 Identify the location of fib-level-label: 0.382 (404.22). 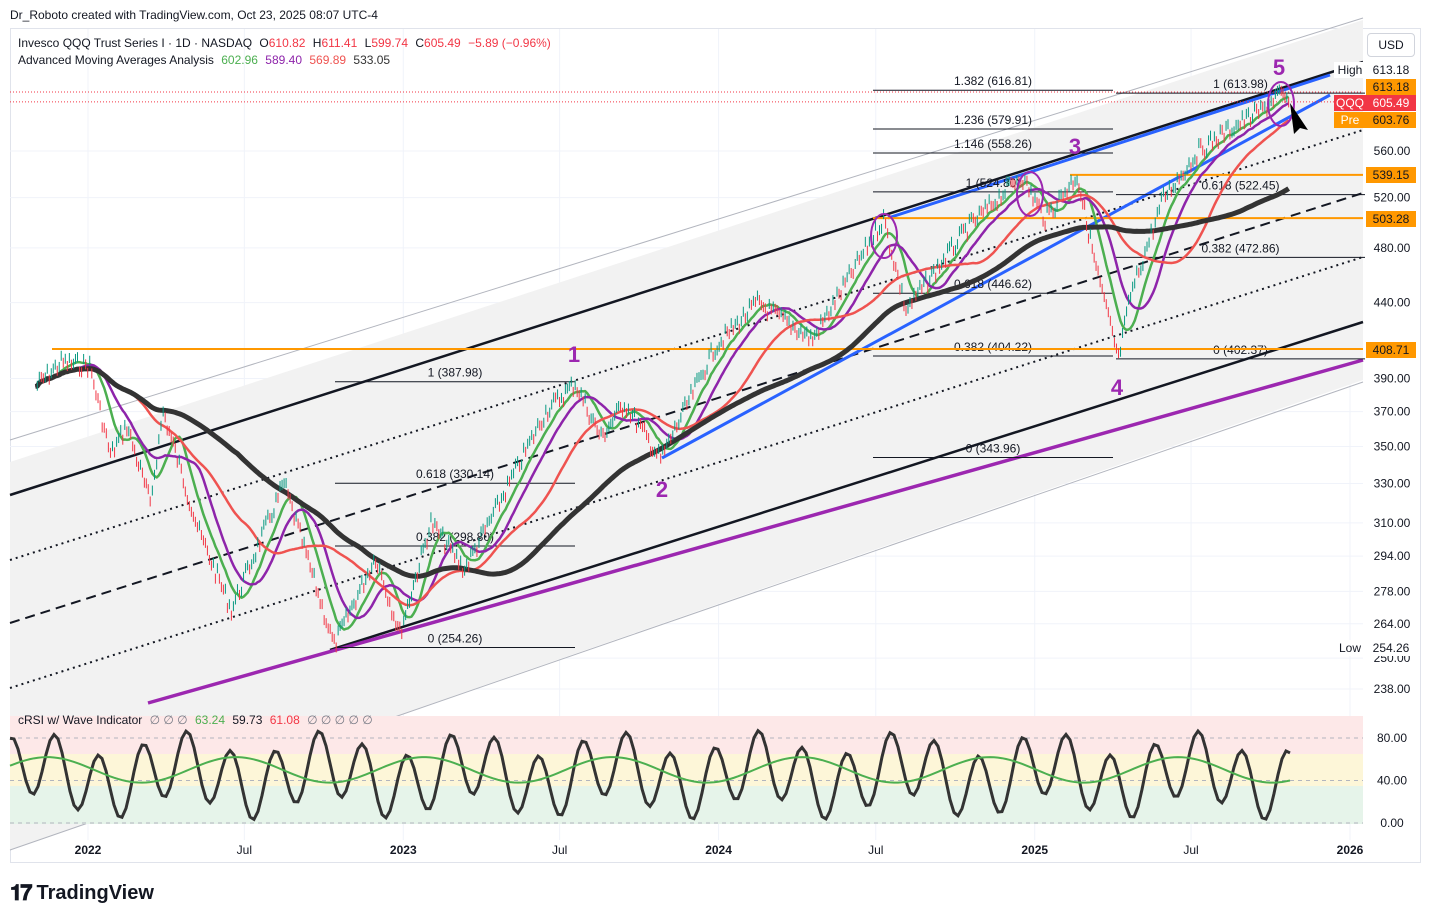
(993, 347).